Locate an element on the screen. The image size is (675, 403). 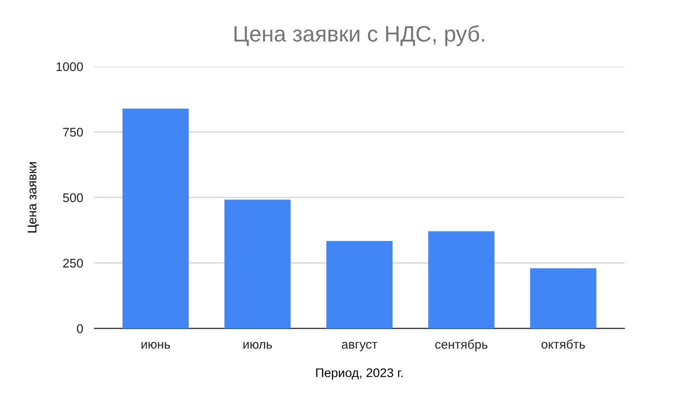
x-tick-label: июнь is located at coordinates (156, 345).